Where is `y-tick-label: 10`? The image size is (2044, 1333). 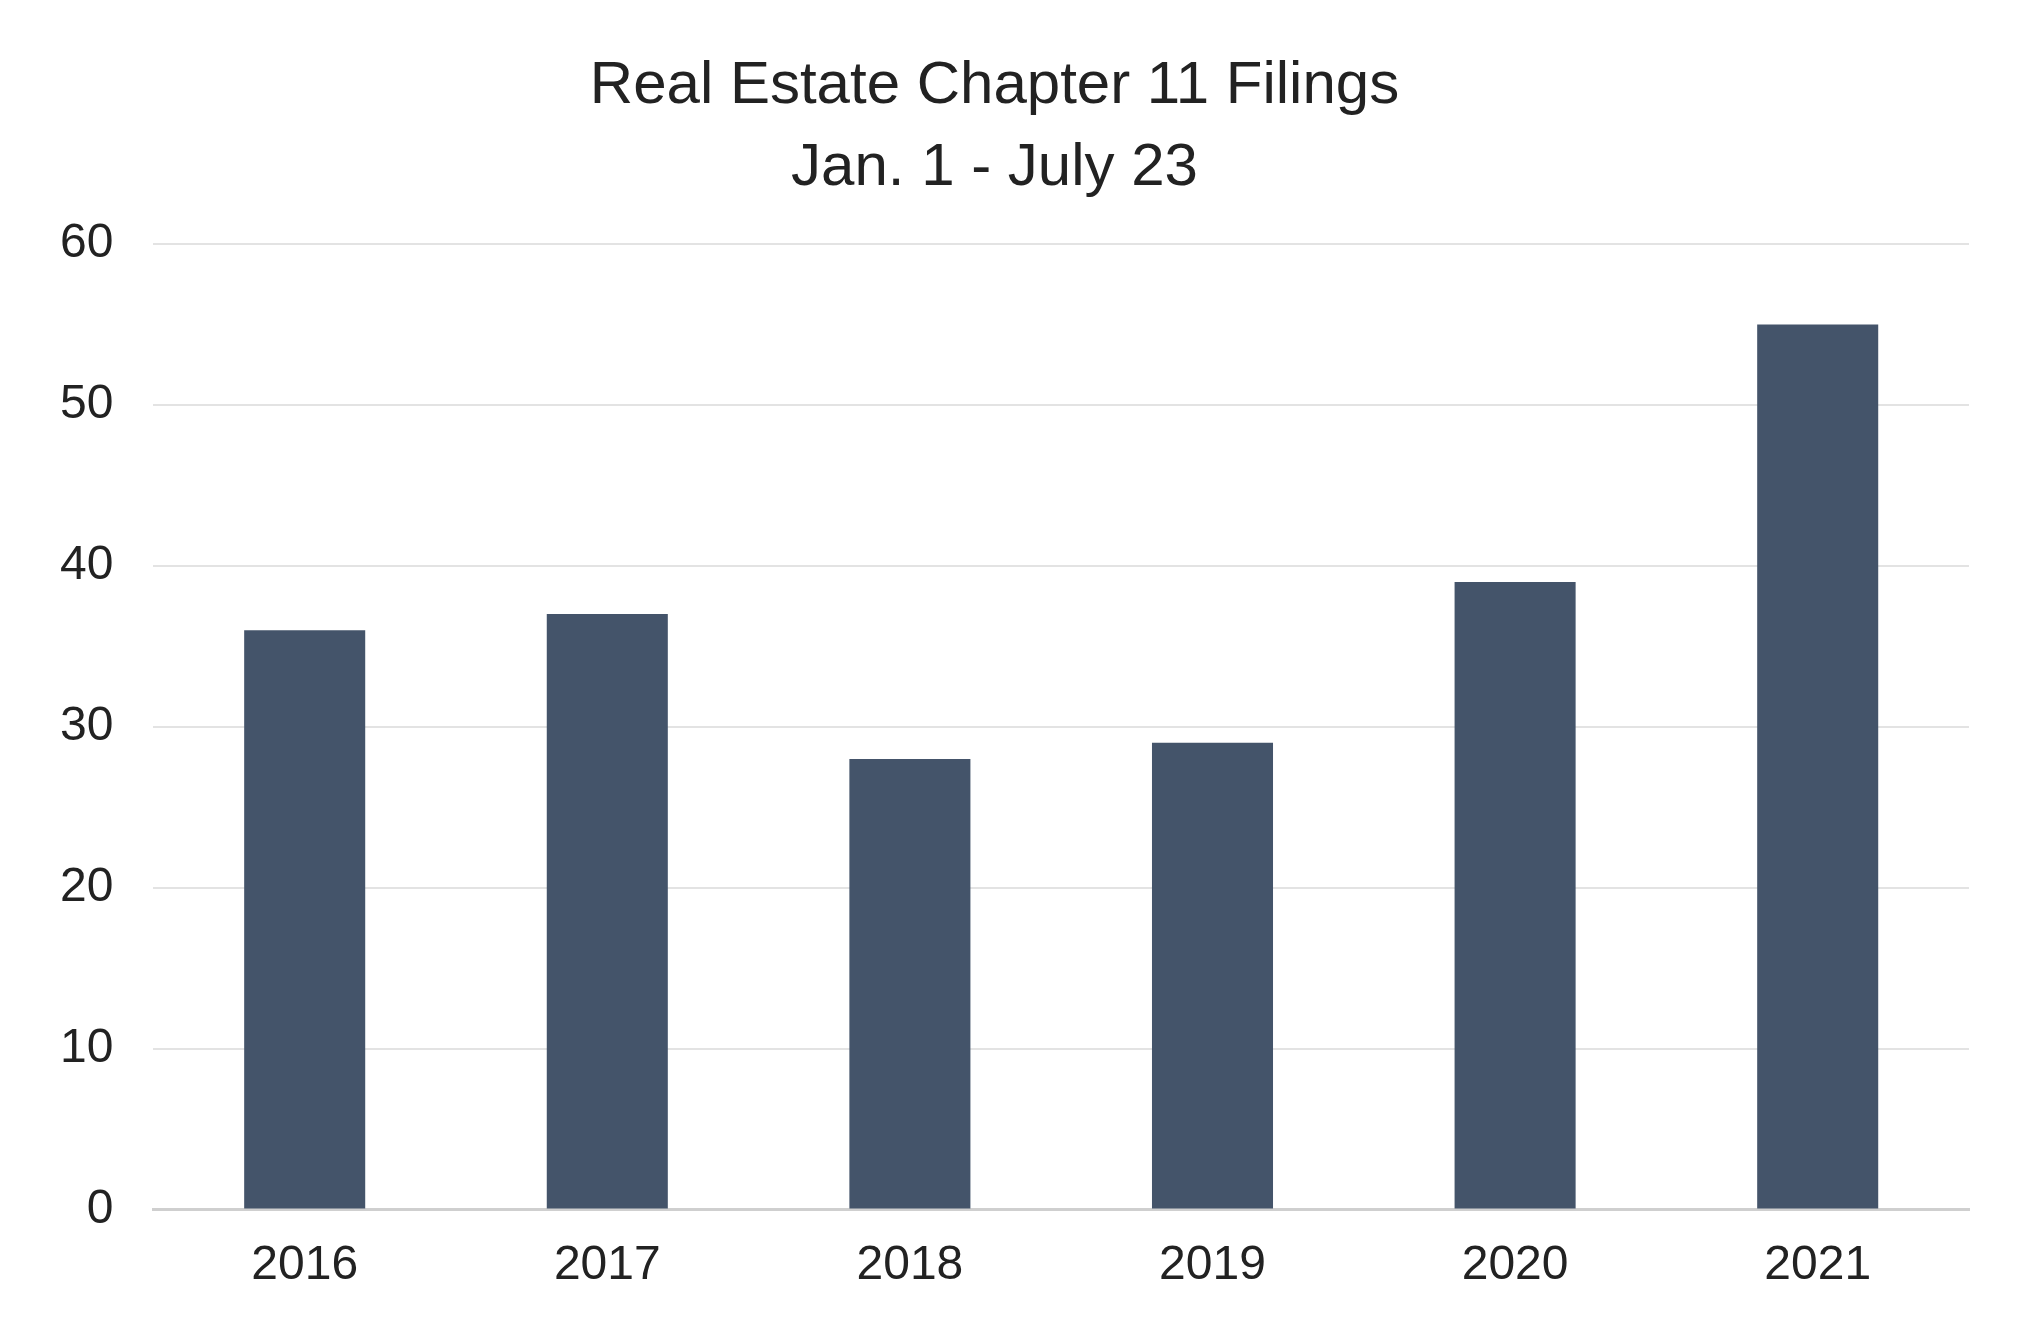
y-tick-label: 10 is located at coordinates (87, 1045).